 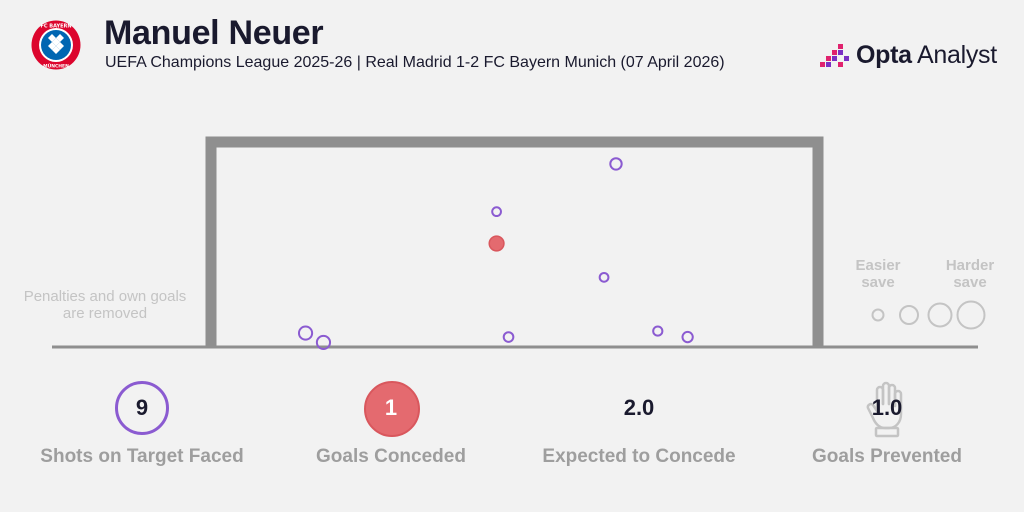 I want to click on brand-bold: Opta, so click(x=884, y=54).